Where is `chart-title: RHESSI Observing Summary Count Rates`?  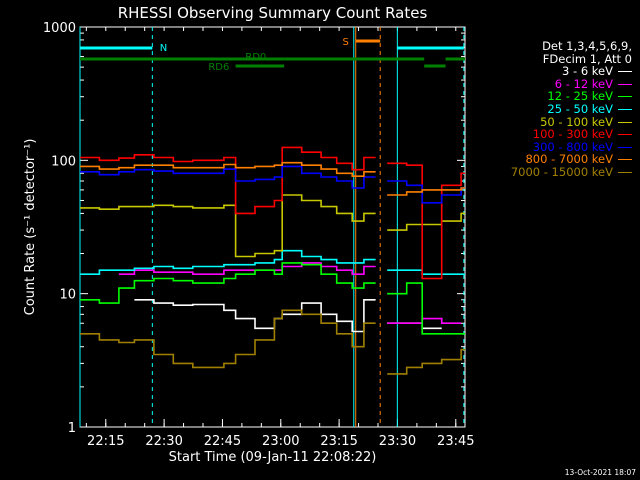 chart-title: RHESSI Observing Summary Count Rates is located at coordinates (273, 13).